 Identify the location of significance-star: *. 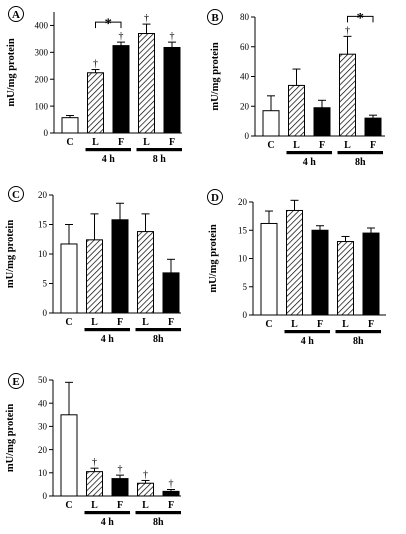
(361, 18).